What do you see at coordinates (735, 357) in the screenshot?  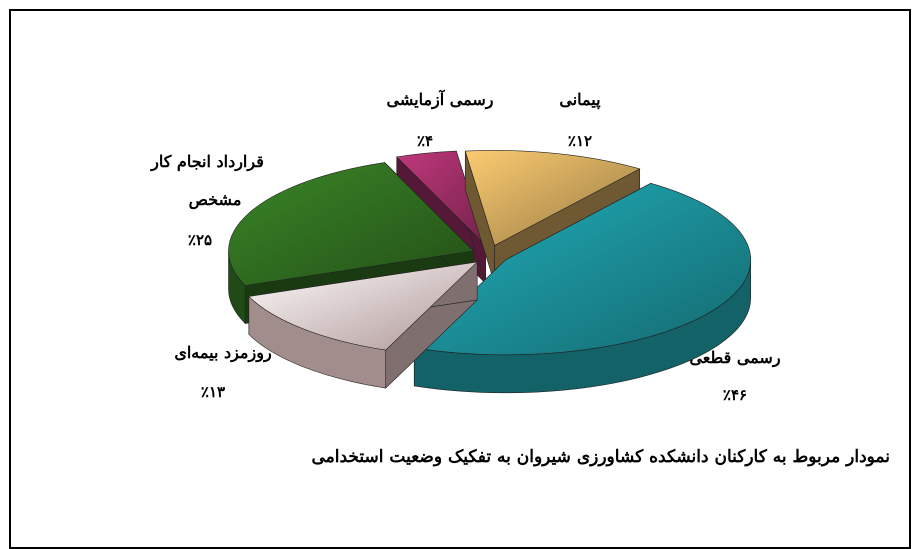 I see `slice-label-rasmi-ghatei: رسمی قطعی` at bounding box center [735, 357].